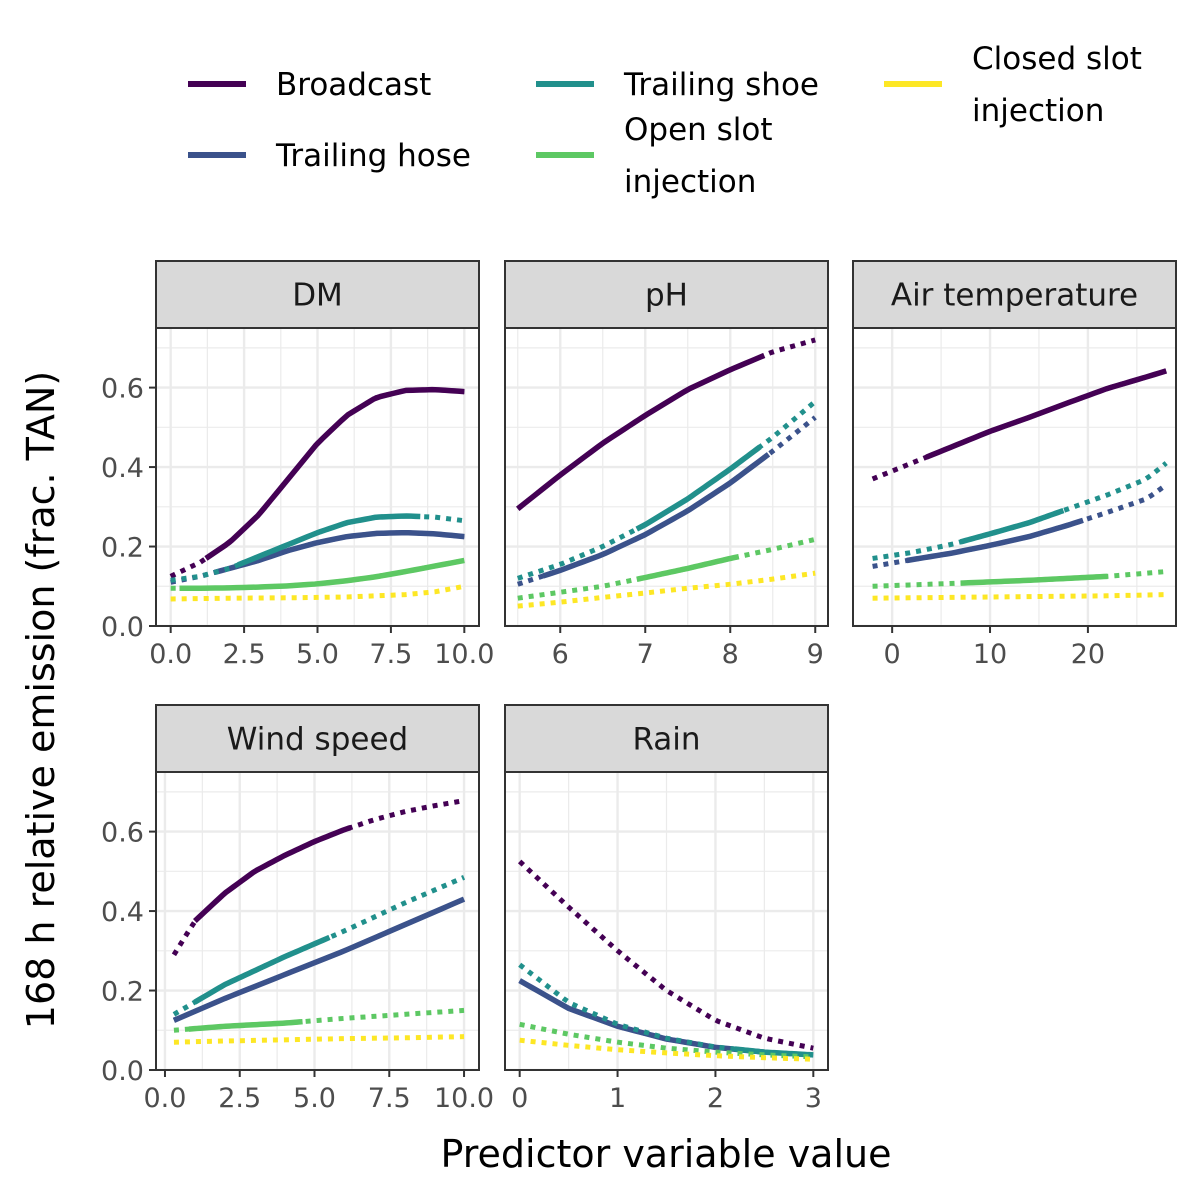 The width and height of the screenshot is (1200, 1200). I want to click on legend-label: Open slot, so click(698, 130).